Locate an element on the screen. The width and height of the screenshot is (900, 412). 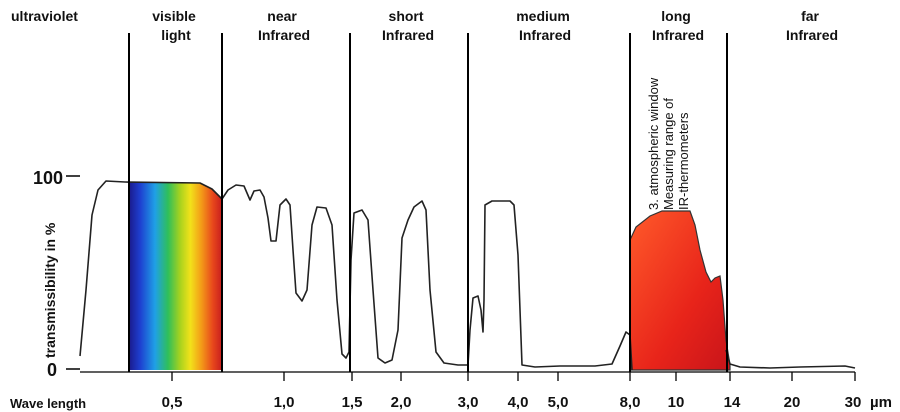
band-label-short-ir: short Infrared is located at coordinates (408, 25).